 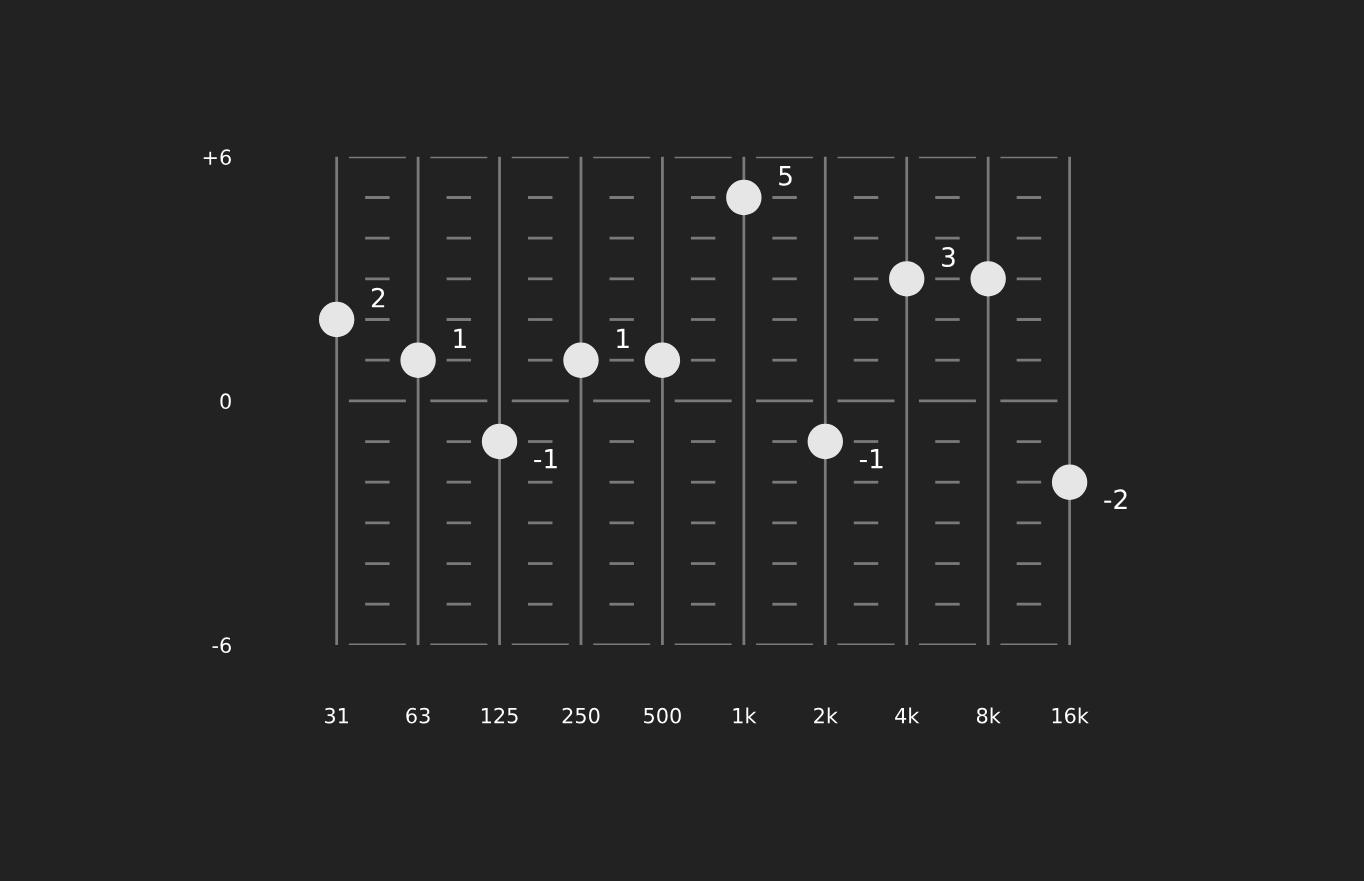 I want to click on y-tick-label: +6, so click(x=217, y=157).